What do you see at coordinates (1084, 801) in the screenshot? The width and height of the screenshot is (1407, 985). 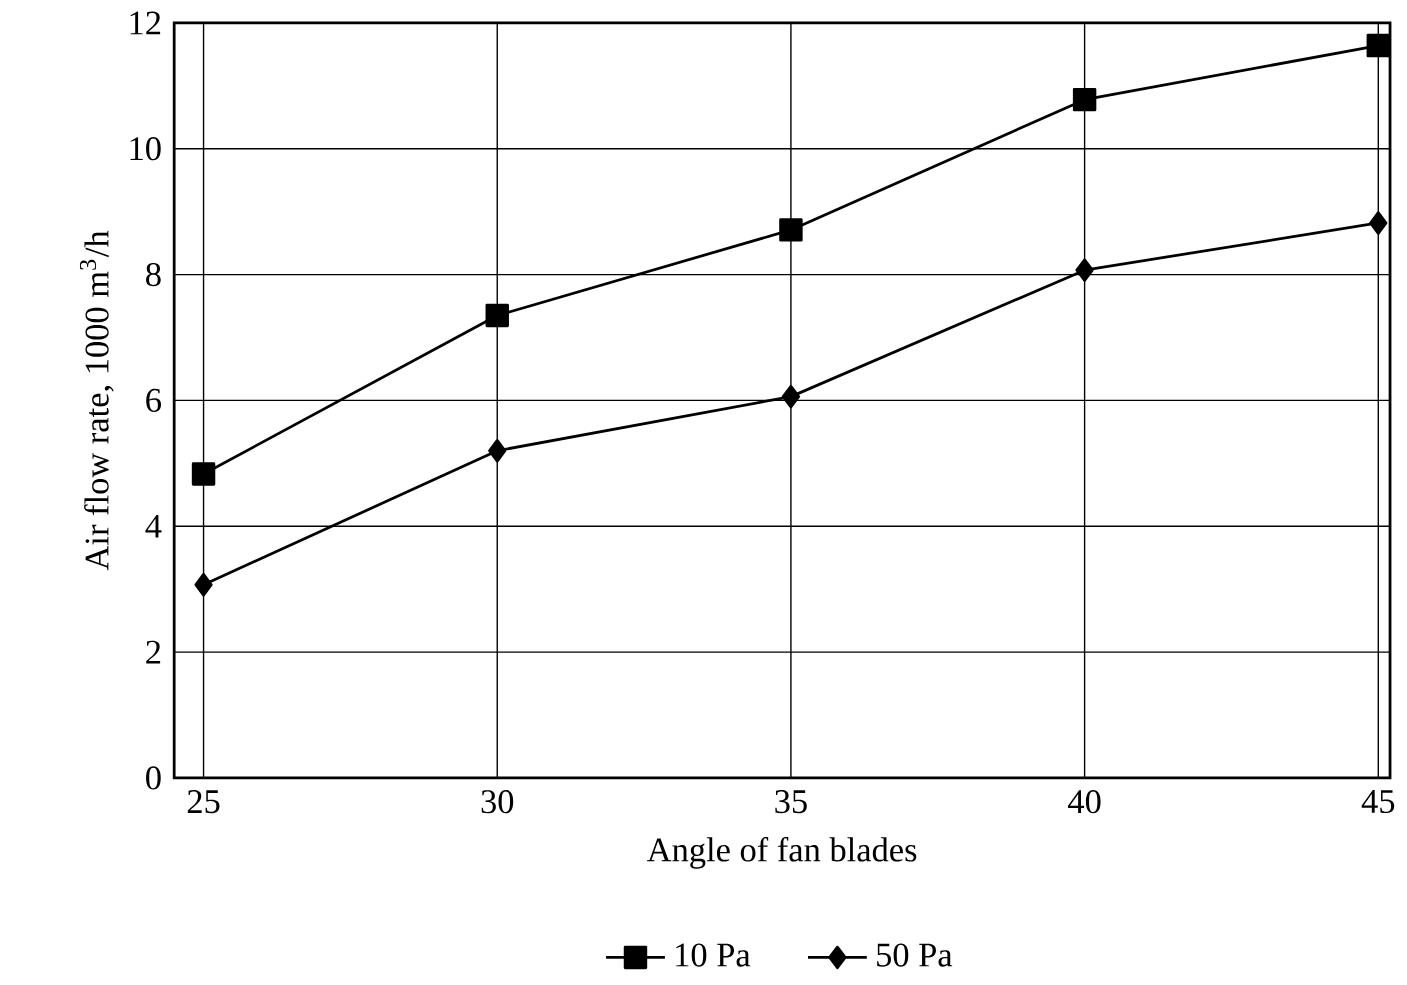 I see `x-tick-label: 40` at bounding box center [1084, 801].